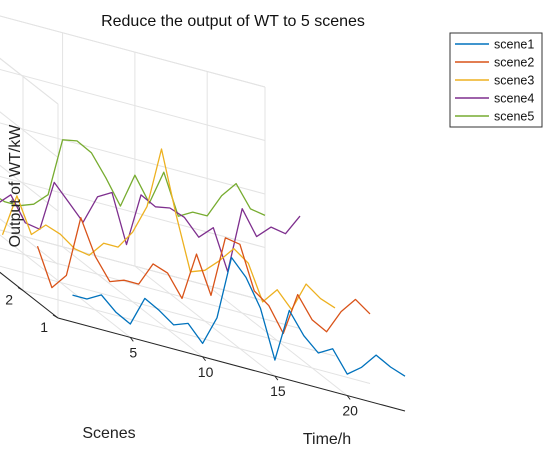 The height and width of the screenshot is (450, 550). What do you see at coordinates (350, 411) in the screenshot?
I see `x-tick-label: 20` at bounding box center [350, 411].